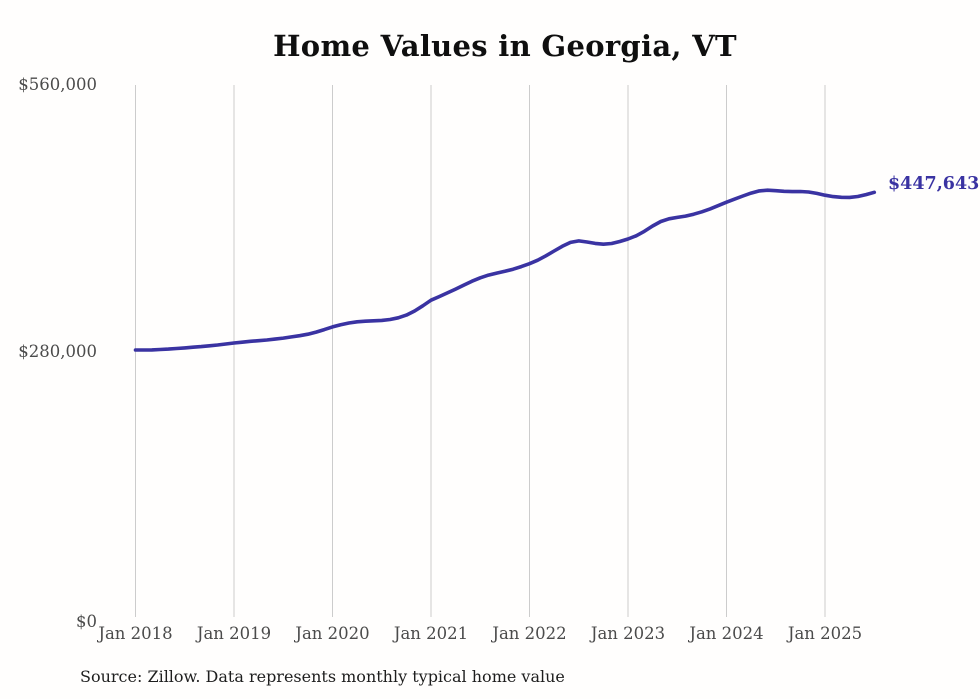 This screenshot has height=699, width=980. What do you see at coordinates (529, 633) in the screenshot?
I see `x-axis-tick-label-2022: Jan 2022` at bounding box center [529, 633].